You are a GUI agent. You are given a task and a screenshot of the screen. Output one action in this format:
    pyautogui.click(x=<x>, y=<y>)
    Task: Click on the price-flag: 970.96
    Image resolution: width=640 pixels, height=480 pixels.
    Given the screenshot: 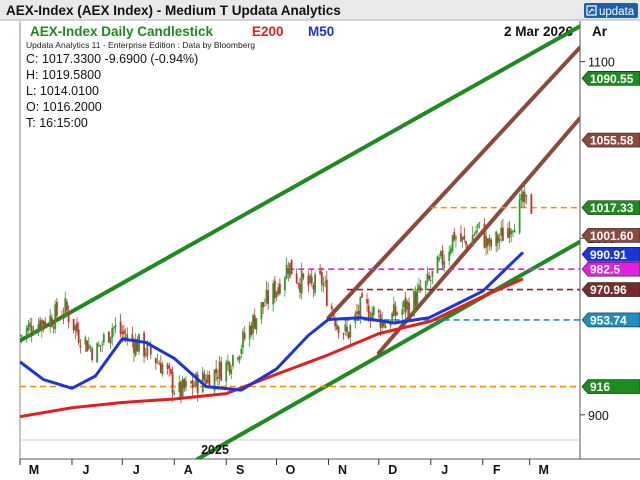 What is the action you would take?
    pyautogui.click(x=610, y=289)
    